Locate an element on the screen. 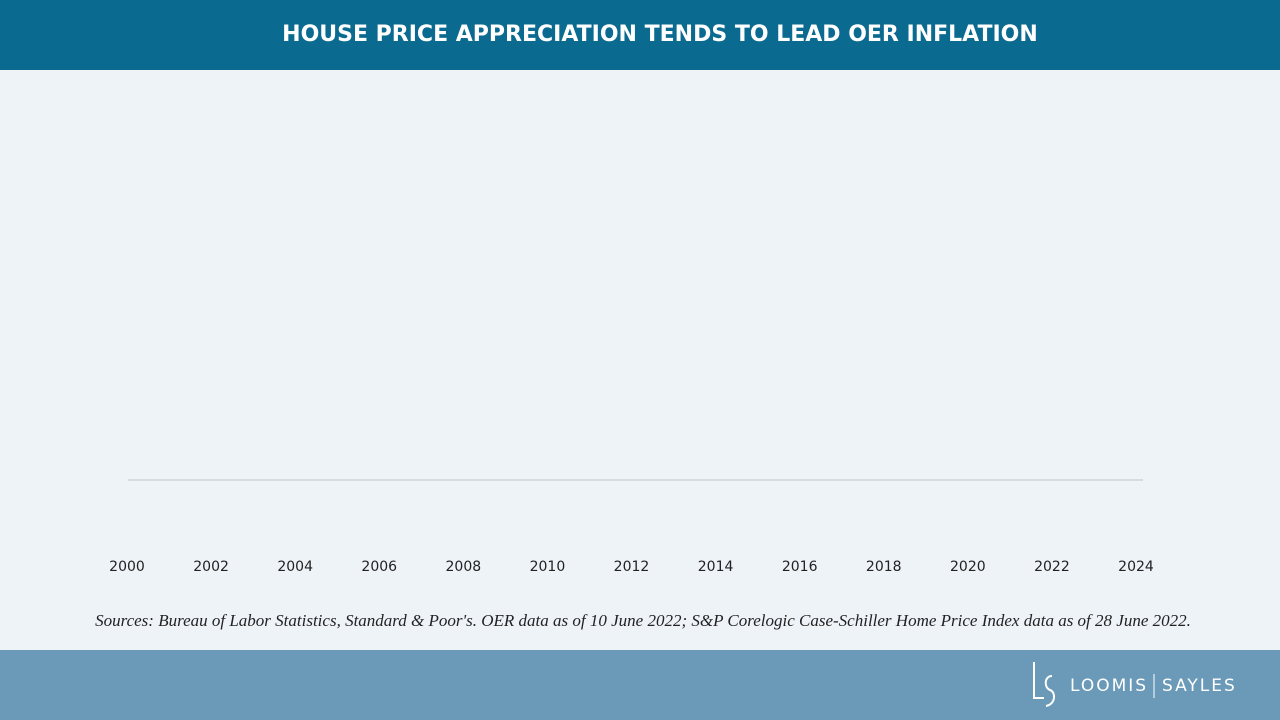 This screenshot has width=1280, height=720. logo: LOOMIS SAYLES is located at coordinates (1135, 684).